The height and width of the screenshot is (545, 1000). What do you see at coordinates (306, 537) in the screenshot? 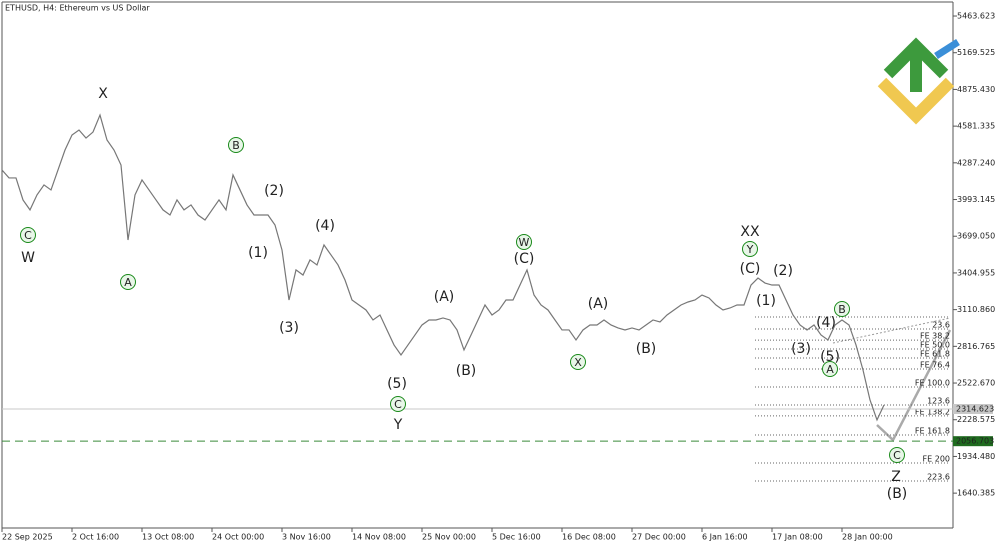
I see `x-tick-label: 3 Nov 16:00` at bounding box center [306, 537].